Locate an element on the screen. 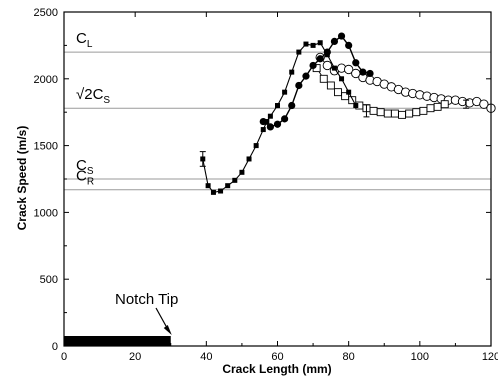 This screenshot has width=498, height=381. x-axis-title: Crack Length (mm) is located at coordinates (276, 369).